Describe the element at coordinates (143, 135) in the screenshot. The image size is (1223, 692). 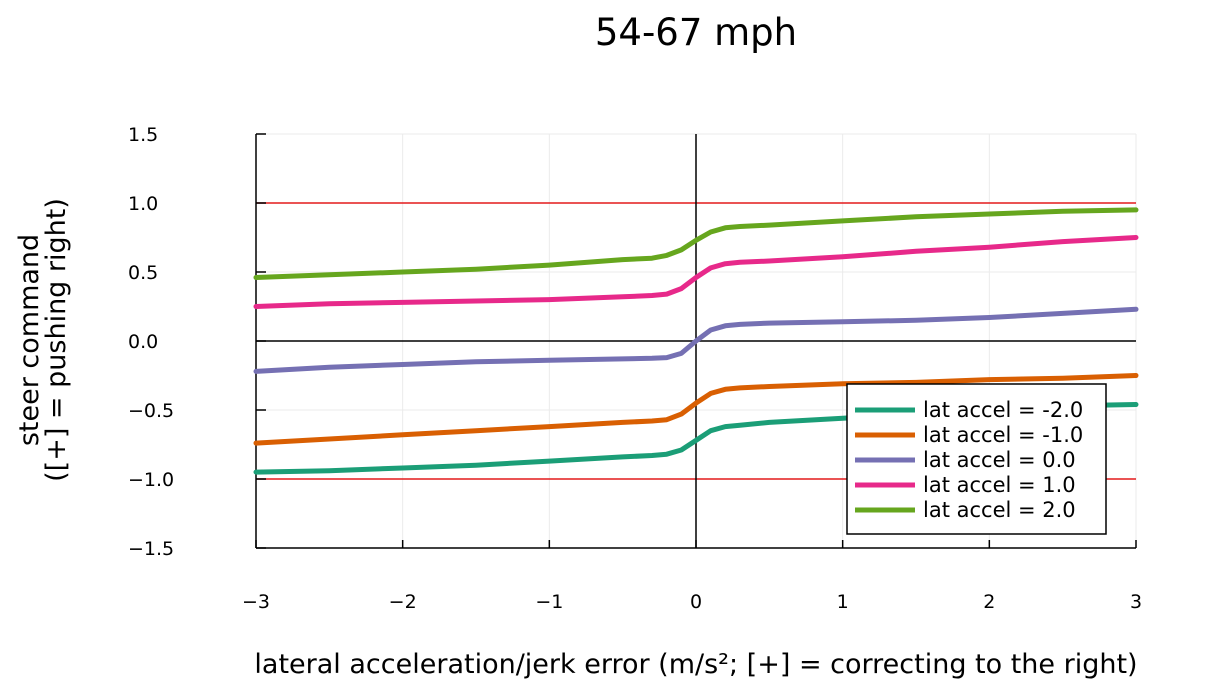
I see `y-tick-label-6: 1.5` at that location.